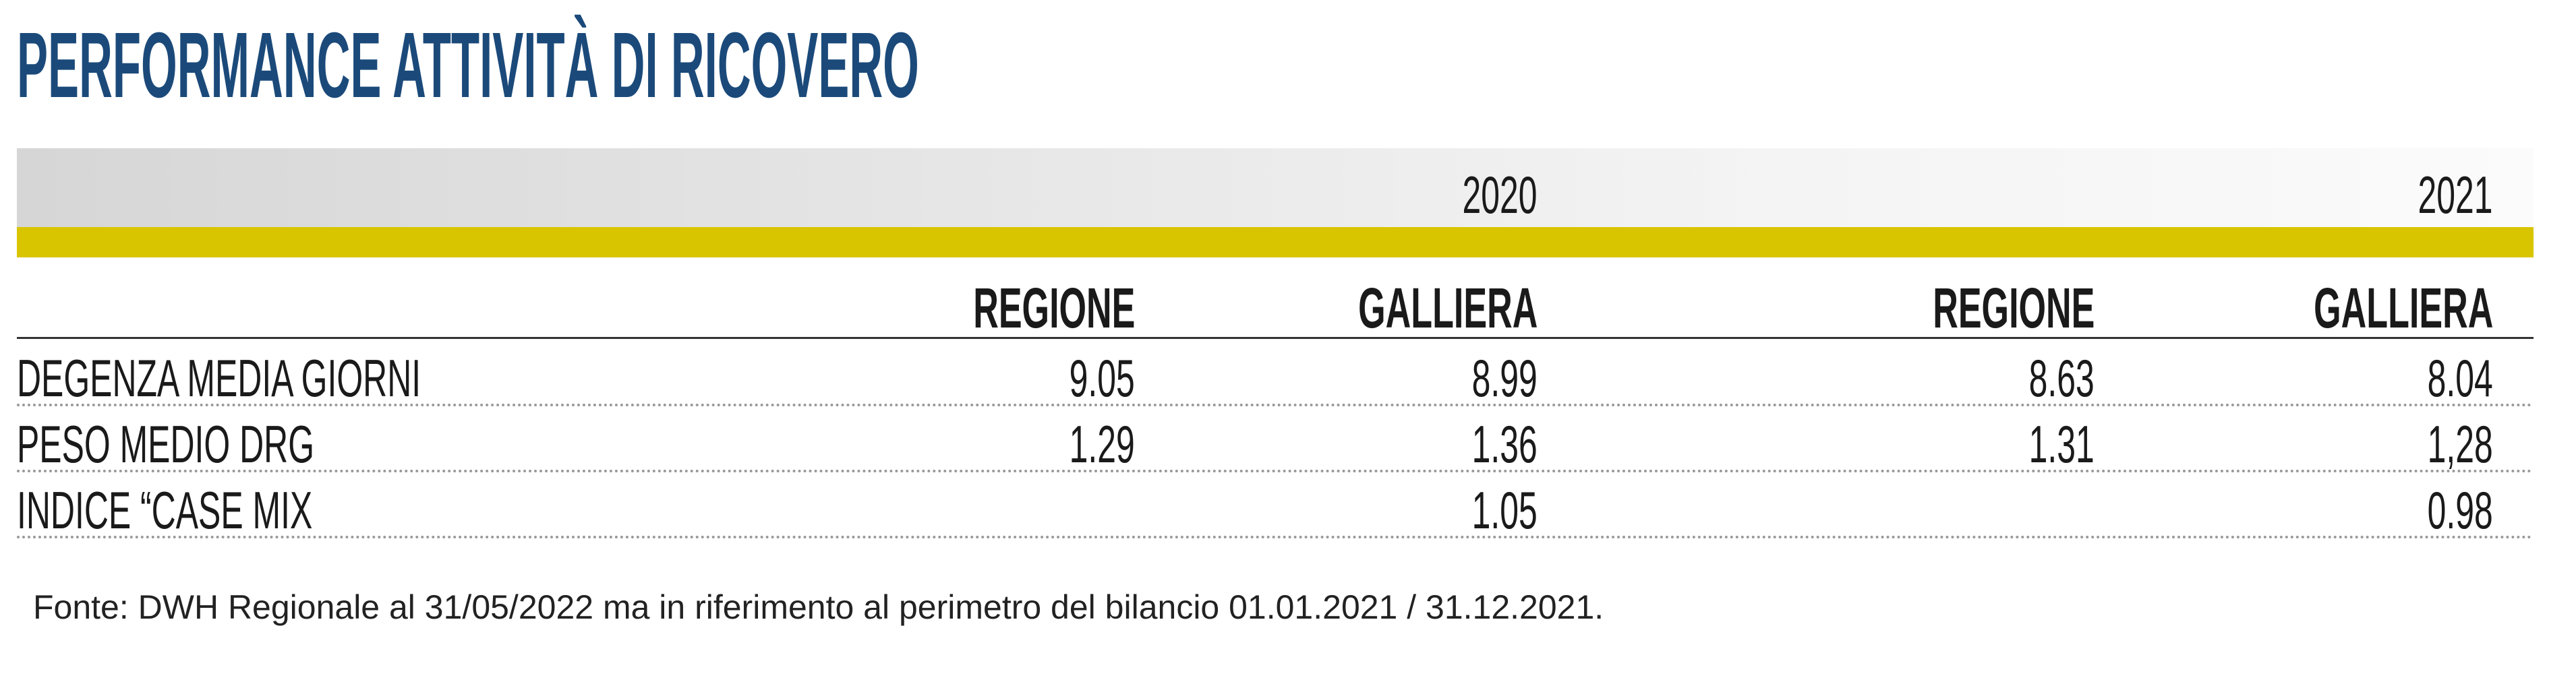 The width and height of the screenshot is (2576, 686). Describe the element at coordinates (219, 378) in the screenshot. I see `row-label: DEGENZA MEDIA GIORNI` at that location.